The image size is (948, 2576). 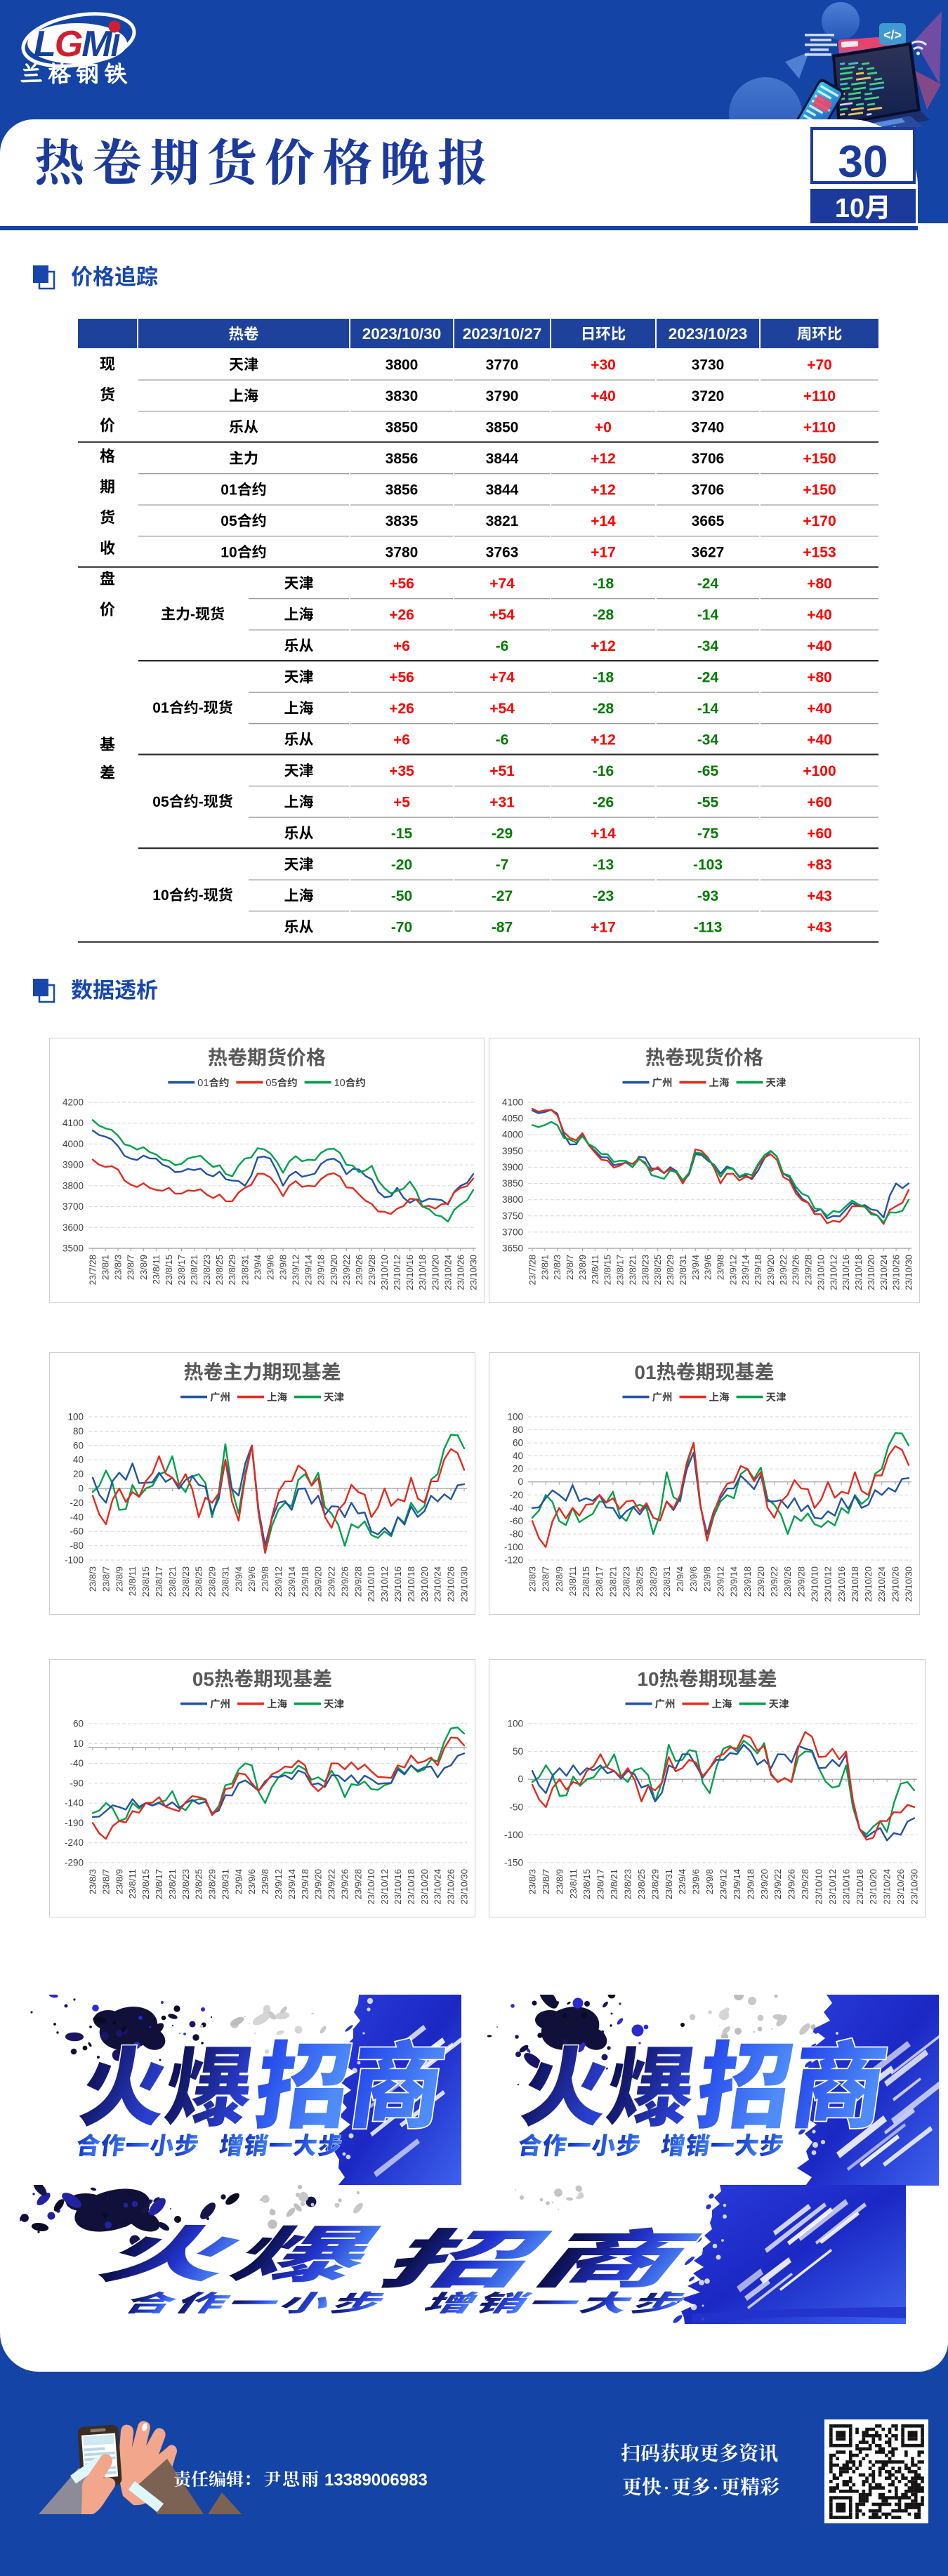 What do you see at coordinates (620, 1270) in the screenshot?
I see `svg-text: 23/8/17` at bounding box center [620, 1270].